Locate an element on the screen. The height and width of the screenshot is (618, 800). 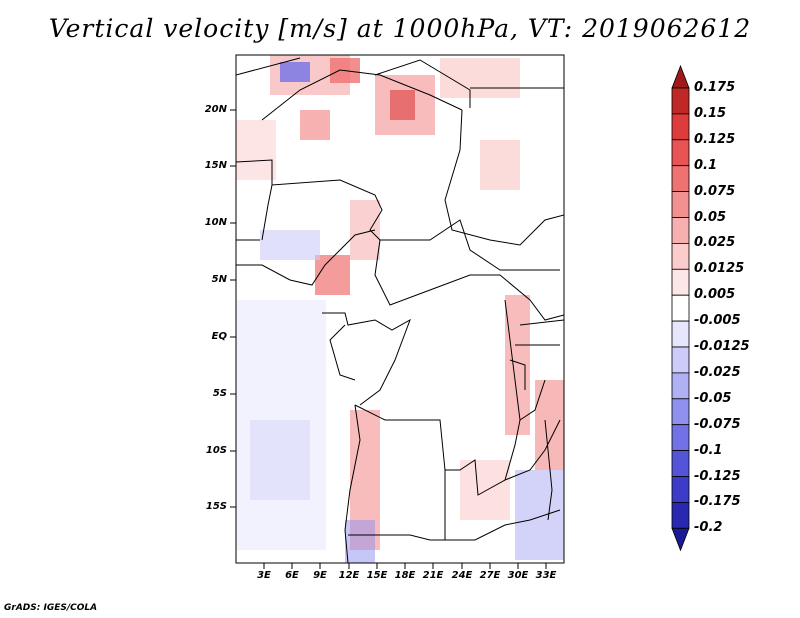
colorbar-label: 0.0125 is located at coordinates (719, 269).